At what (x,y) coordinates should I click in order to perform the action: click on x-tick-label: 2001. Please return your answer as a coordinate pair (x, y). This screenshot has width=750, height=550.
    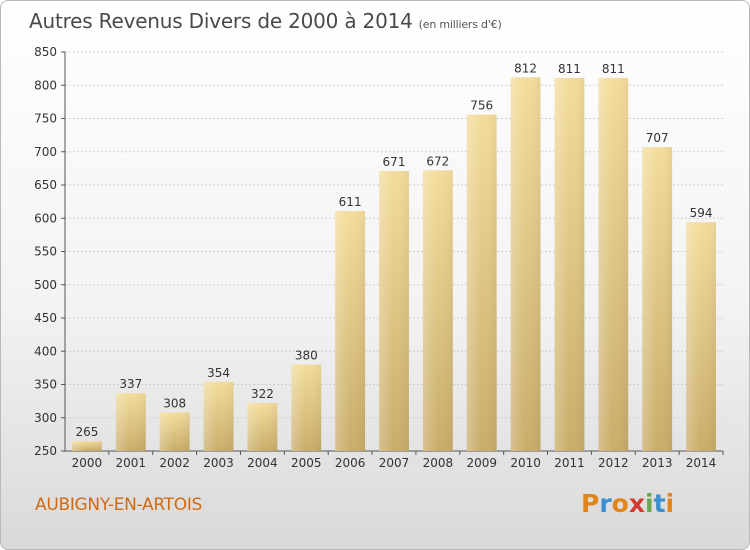
    Looking at the image, I should click on (131, 463).